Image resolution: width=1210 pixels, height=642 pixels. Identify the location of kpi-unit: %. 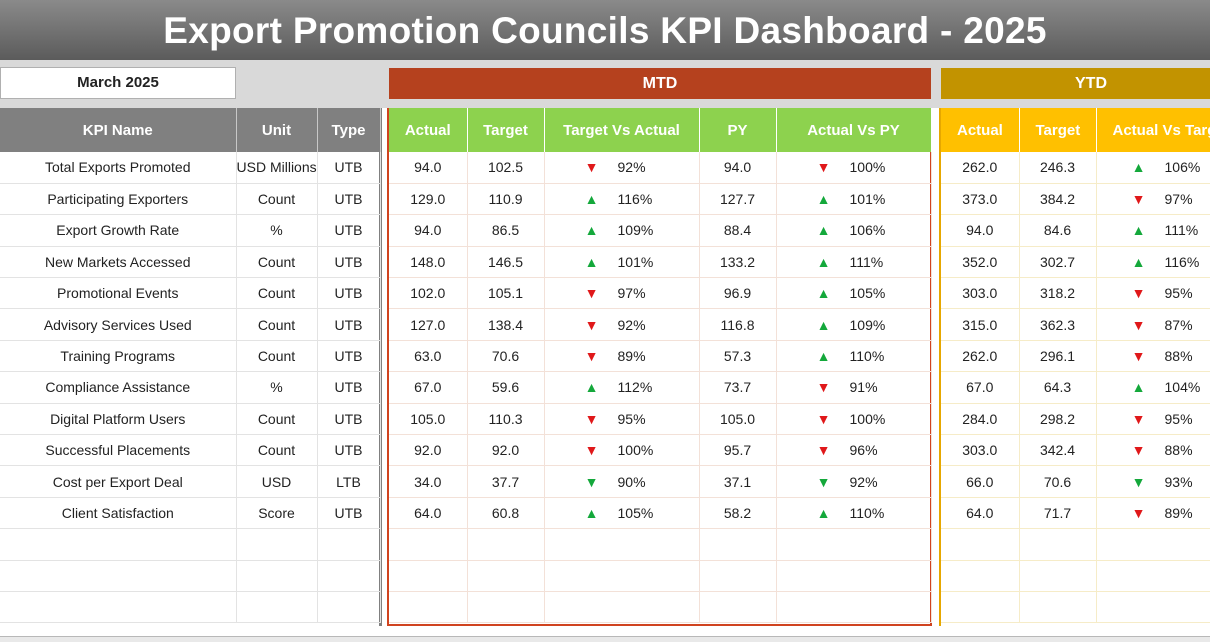
(277, 387).